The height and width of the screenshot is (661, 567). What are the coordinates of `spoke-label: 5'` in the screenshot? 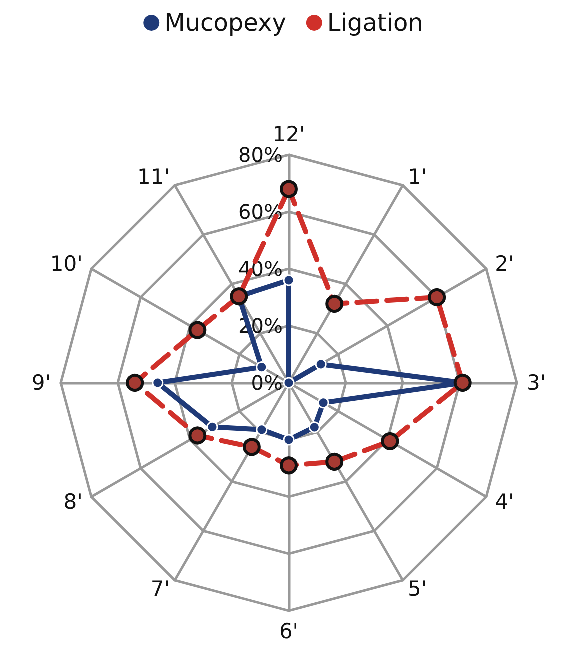 It's located at (418, 589).